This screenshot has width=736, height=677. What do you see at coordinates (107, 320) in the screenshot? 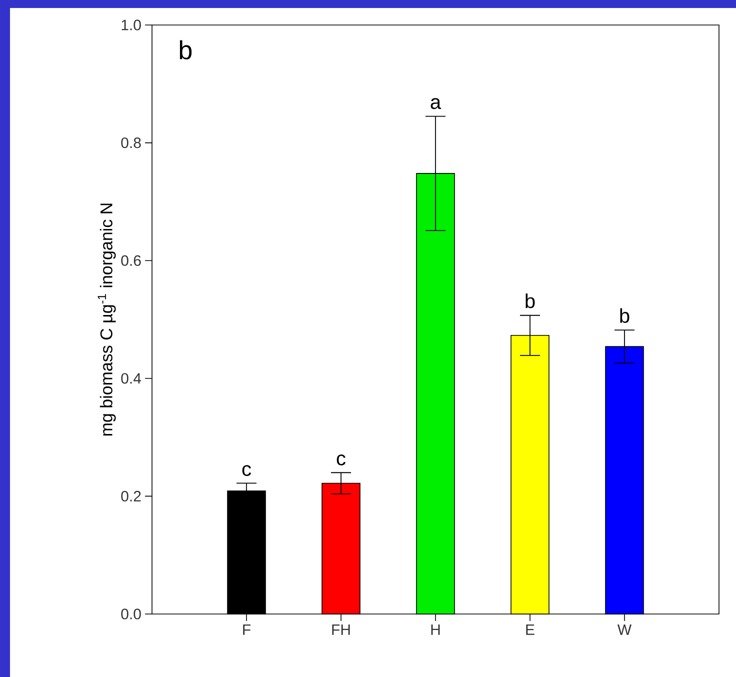
I see `y-axis-title: mg biomass C µg$^{-1}$ inorganic N` at bounding box center [107, 320].